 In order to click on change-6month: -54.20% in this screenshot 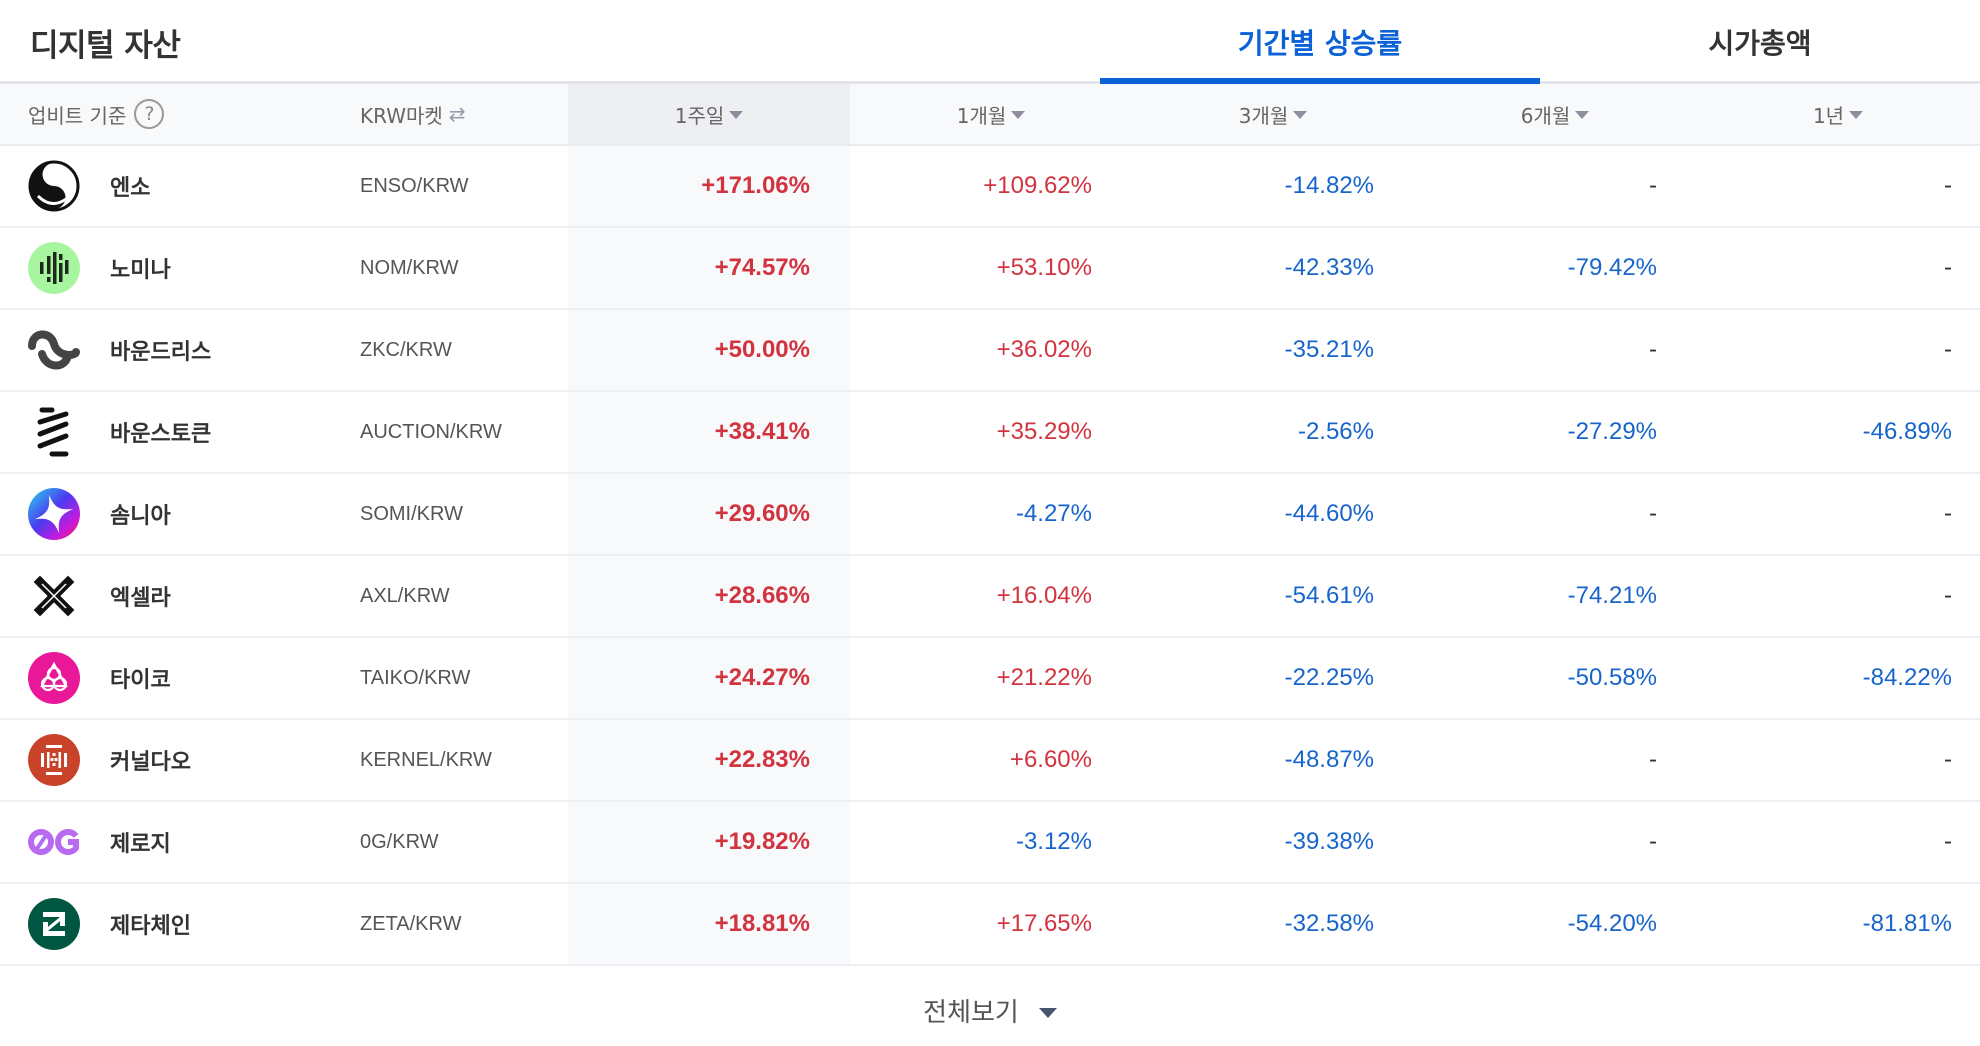, I will do `click(1612, 923)`.